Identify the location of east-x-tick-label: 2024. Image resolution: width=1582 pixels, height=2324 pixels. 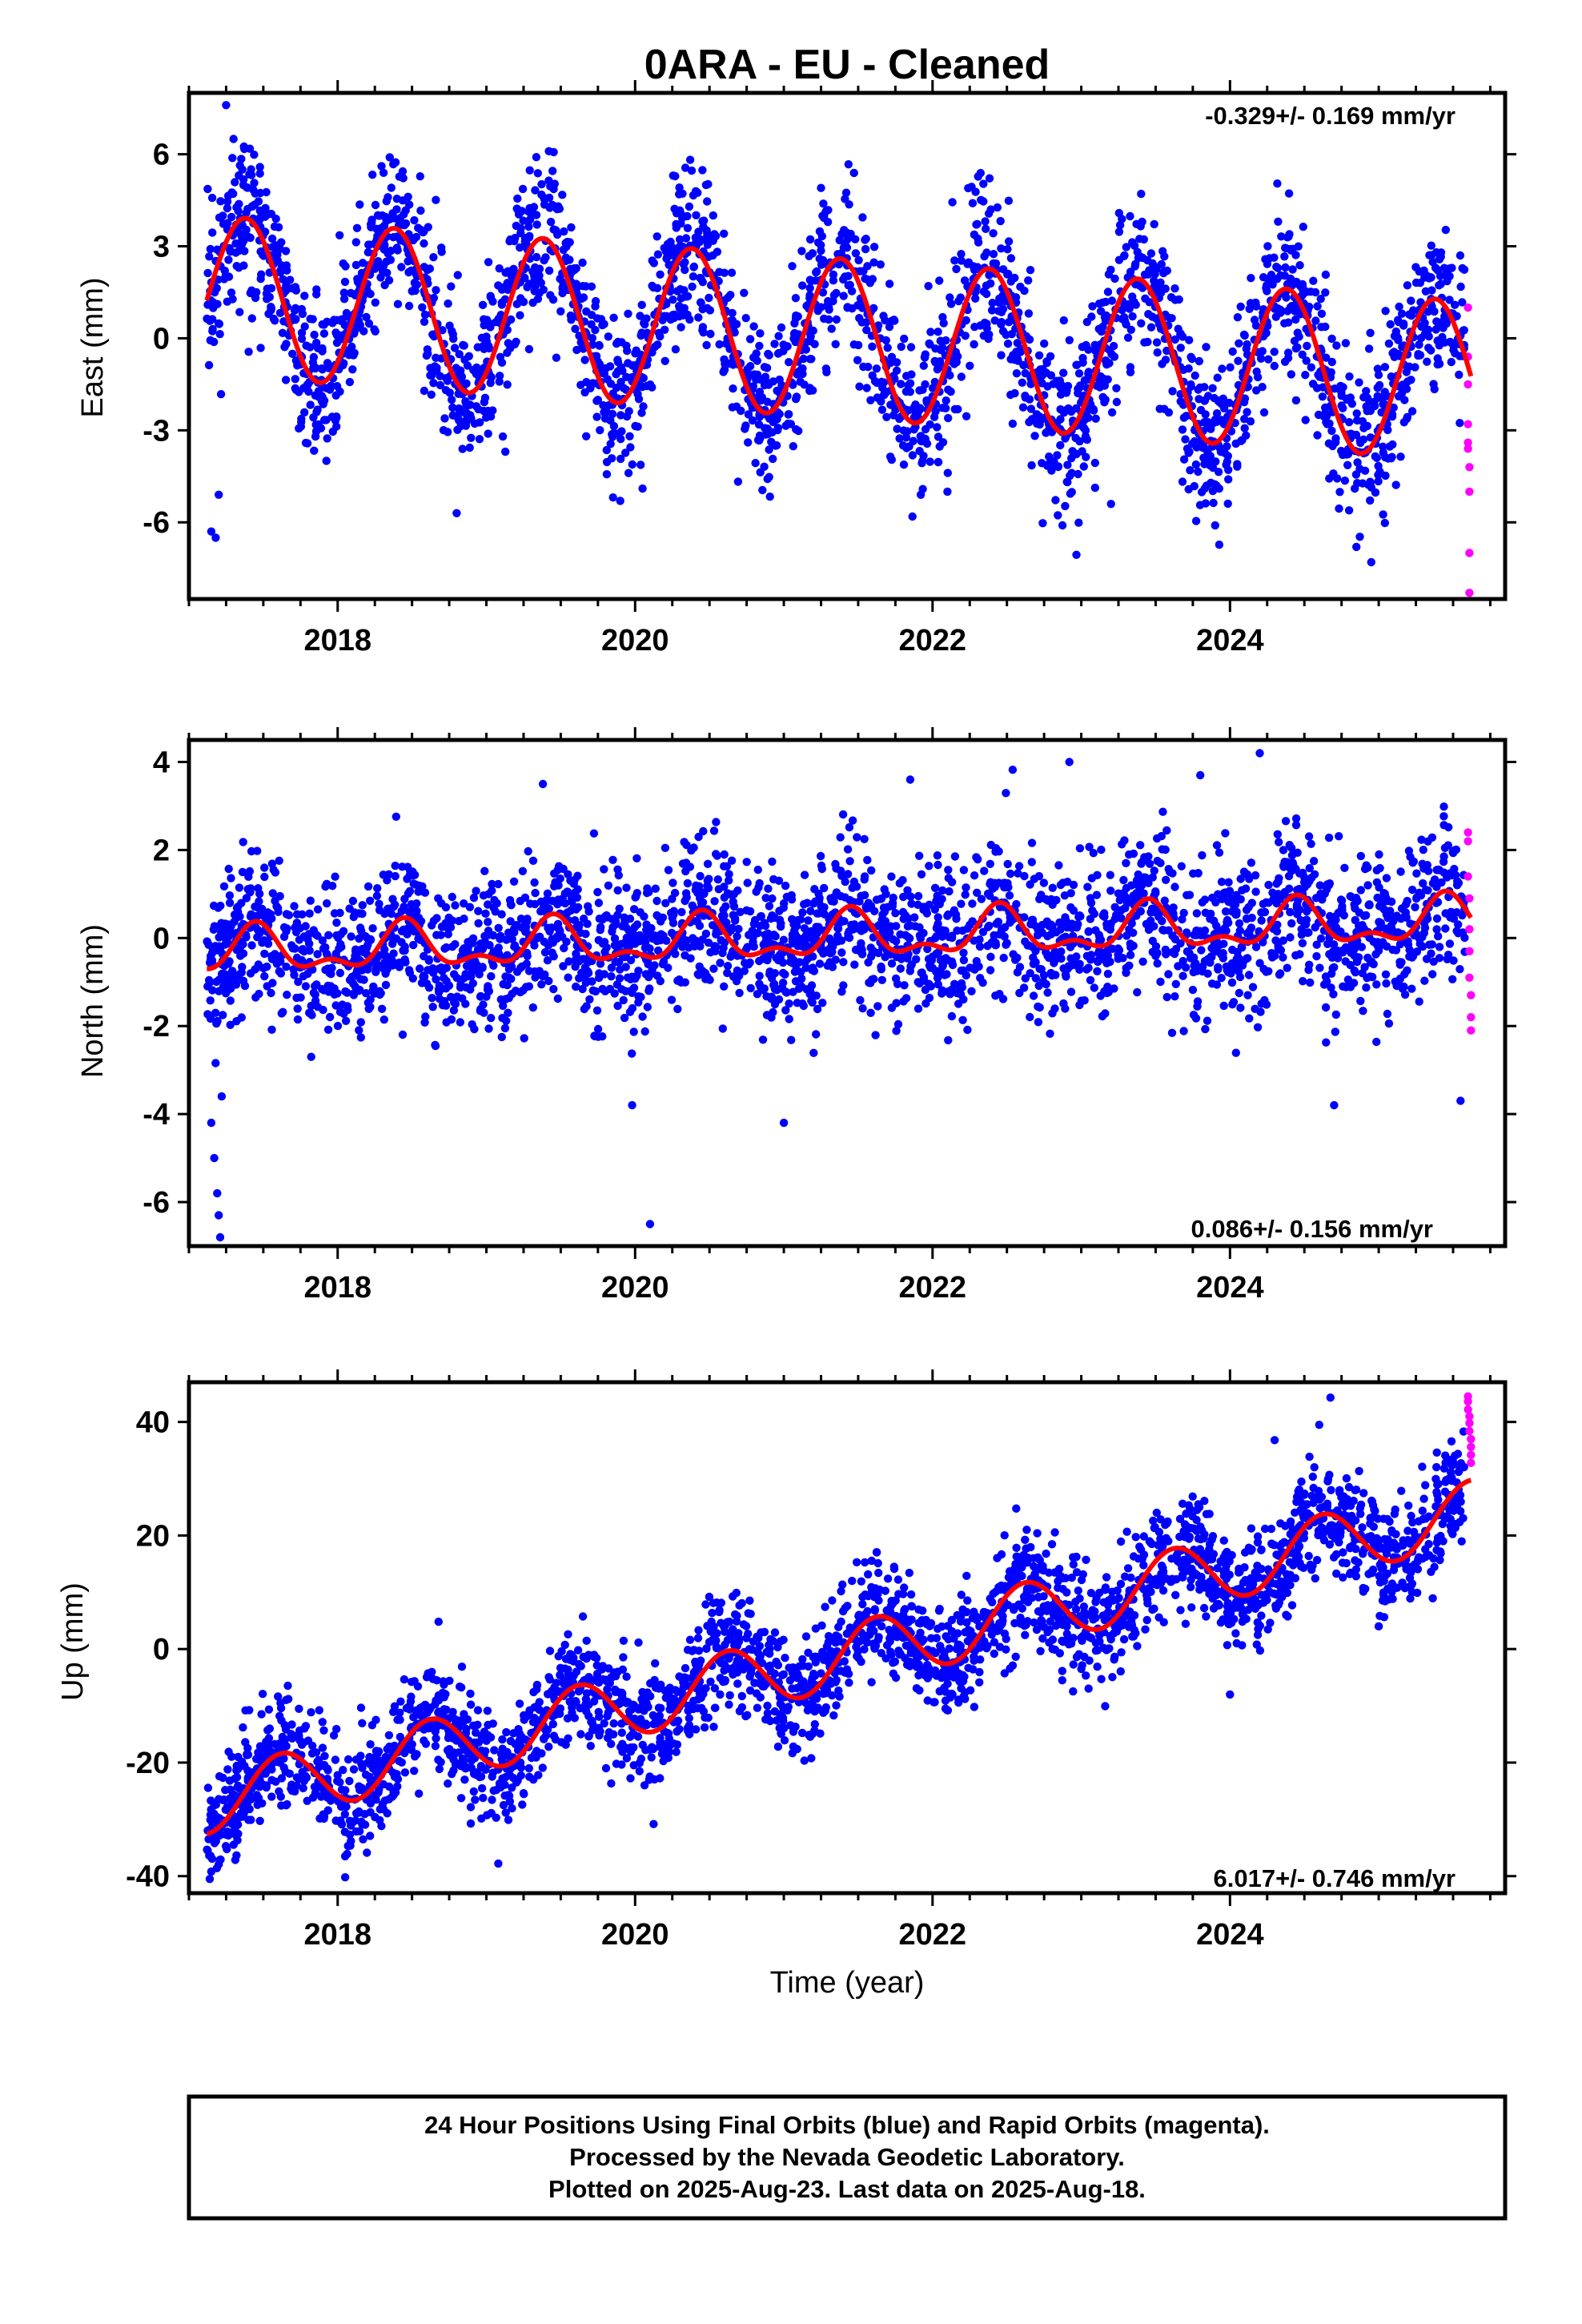
(1230, 640).